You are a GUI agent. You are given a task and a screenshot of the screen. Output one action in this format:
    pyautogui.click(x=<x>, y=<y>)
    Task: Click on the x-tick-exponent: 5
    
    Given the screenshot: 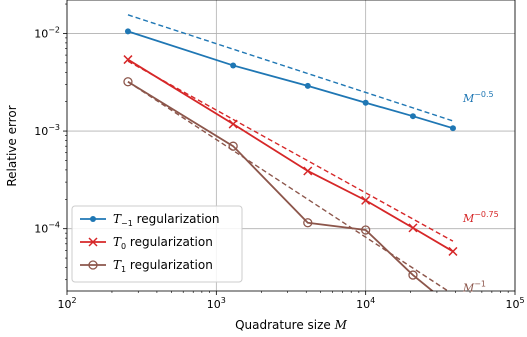 What is the action you would take?
    pyautogui.click(x=521, y=300)
    